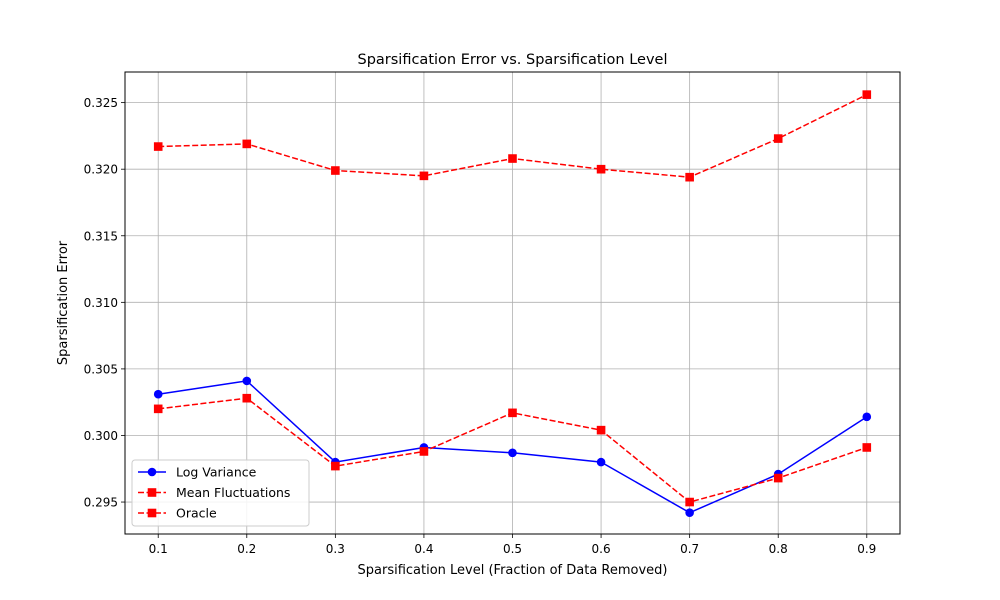 This screenshot has width=1000, height=600. I want to click on y-tick-label: 0.310, so click(101, 303).